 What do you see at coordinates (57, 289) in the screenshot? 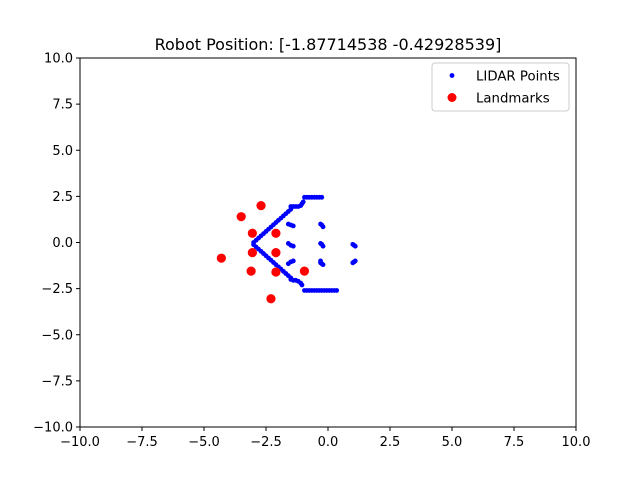
I see `y-tick-label: −2.5` at bounding box center [57, 289].